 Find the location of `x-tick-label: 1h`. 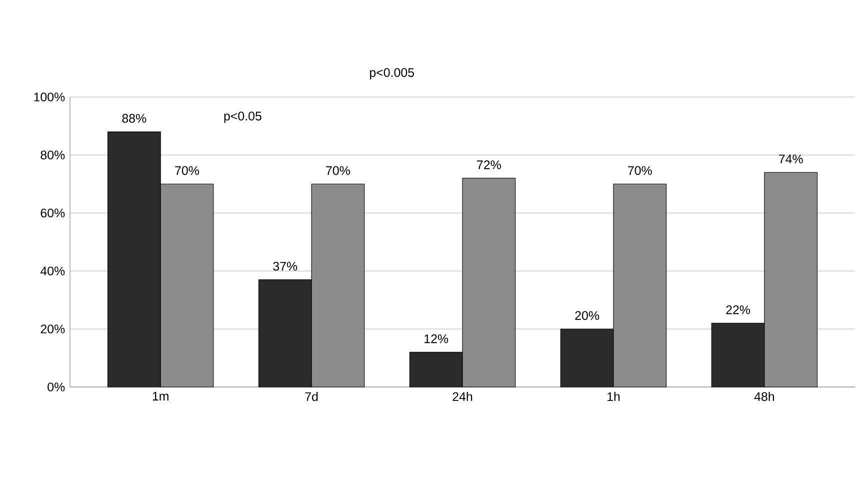

x-tick-label: 1h is located at coordinates (613, 396).